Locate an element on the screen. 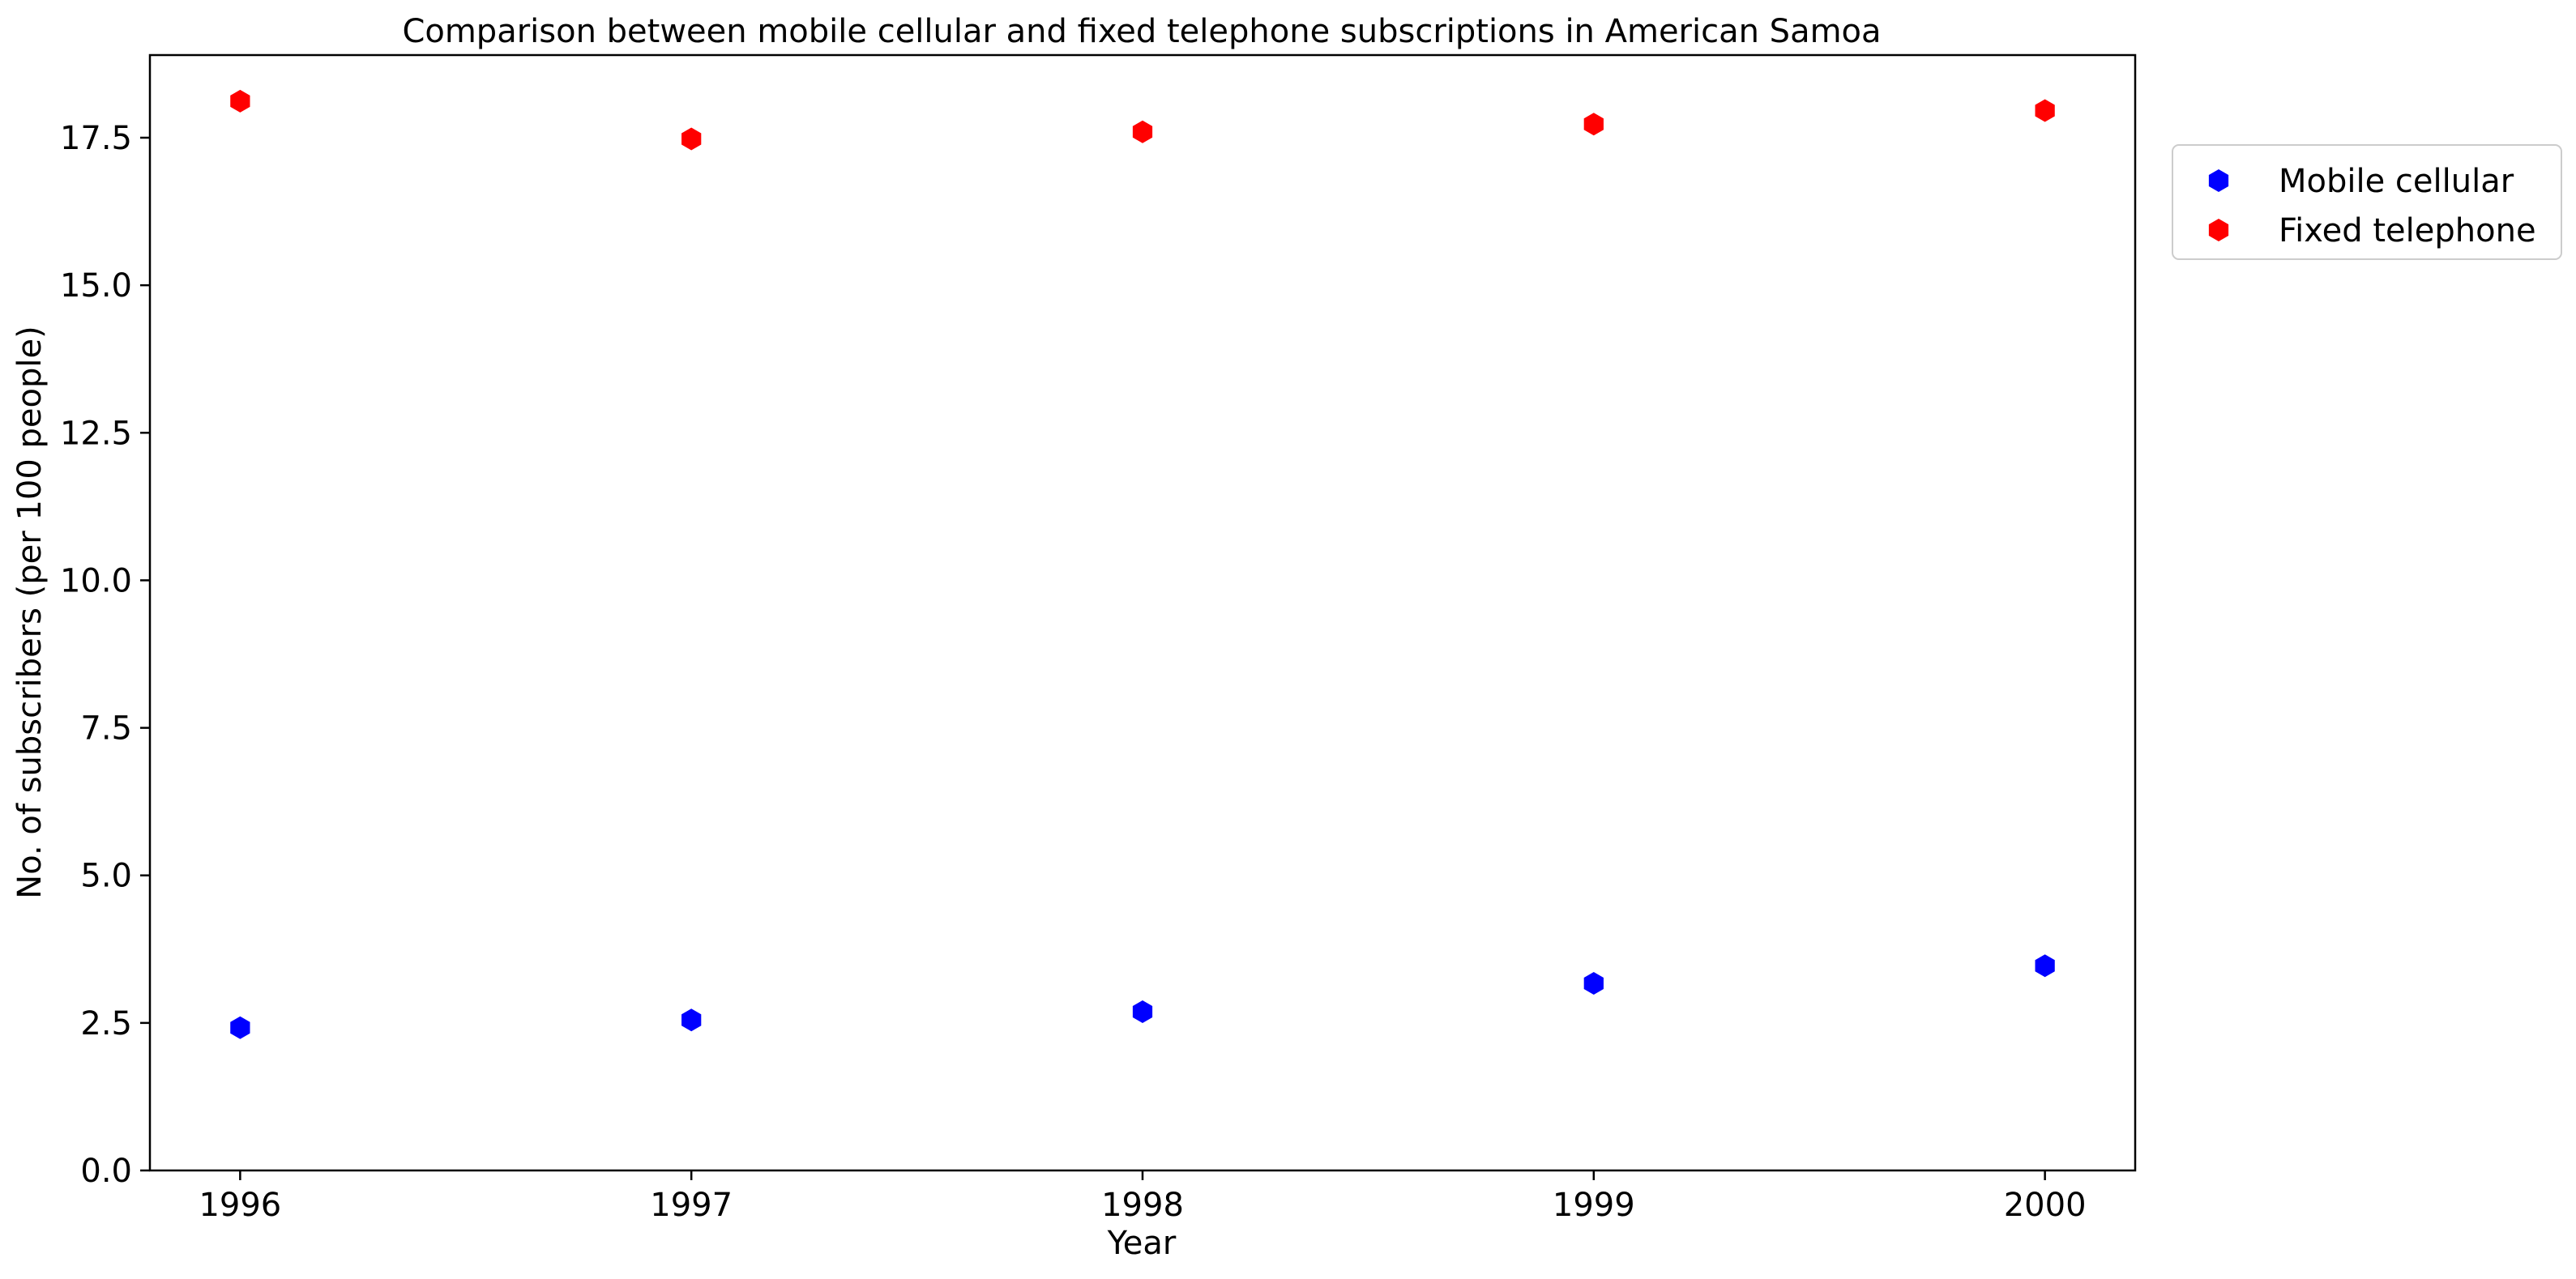 The height and width of the screenshot is (1279, 2576). y-tick-label: 7.5 is located at coordinates (106, 729).